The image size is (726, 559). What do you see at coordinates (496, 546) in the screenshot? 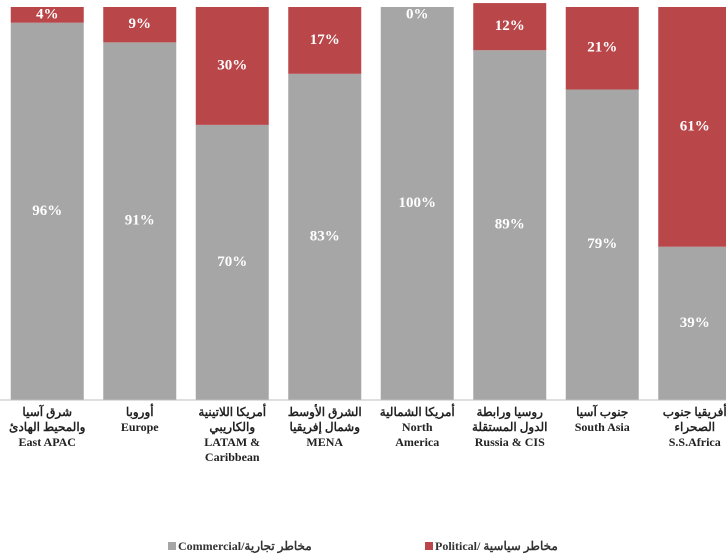
I see `legend-label: Political/ مخاطر سياسية` at bounding box center [496, 546].